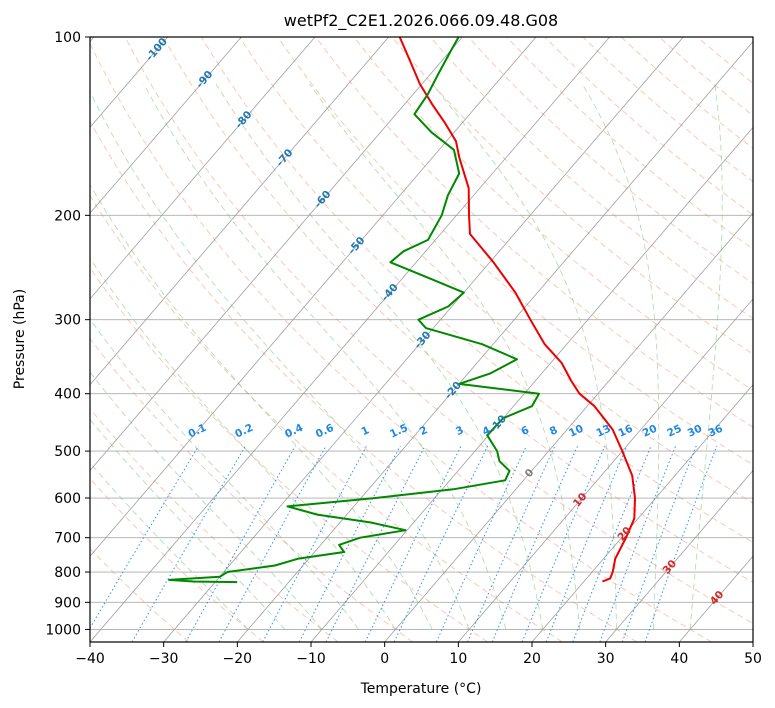  I want to click on y-axis-title: Pressure (hPa), so click(20, 339).